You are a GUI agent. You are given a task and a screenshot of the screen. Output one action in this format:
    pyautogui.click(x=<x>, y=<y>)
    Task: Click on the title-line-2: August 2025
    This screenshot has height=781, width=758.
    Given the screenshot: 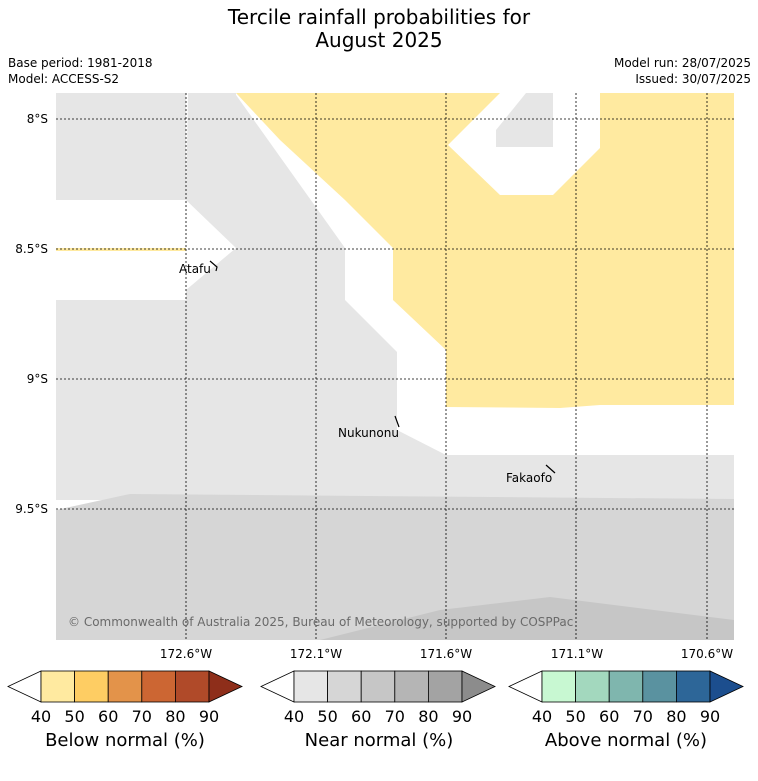 What is the action you would take?
    pyautogui.click(x=379, y=40)
    